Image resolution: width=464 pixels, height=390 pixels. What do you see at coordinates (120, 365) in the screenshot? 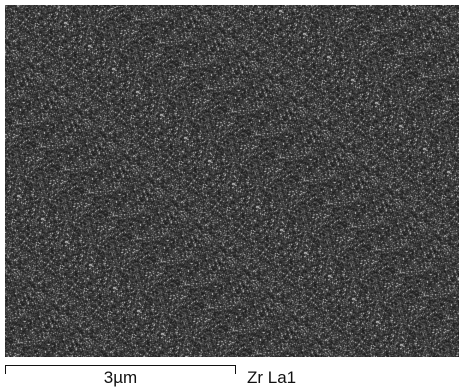
I see `scale-bar-line` at bounding box center [120, 365].